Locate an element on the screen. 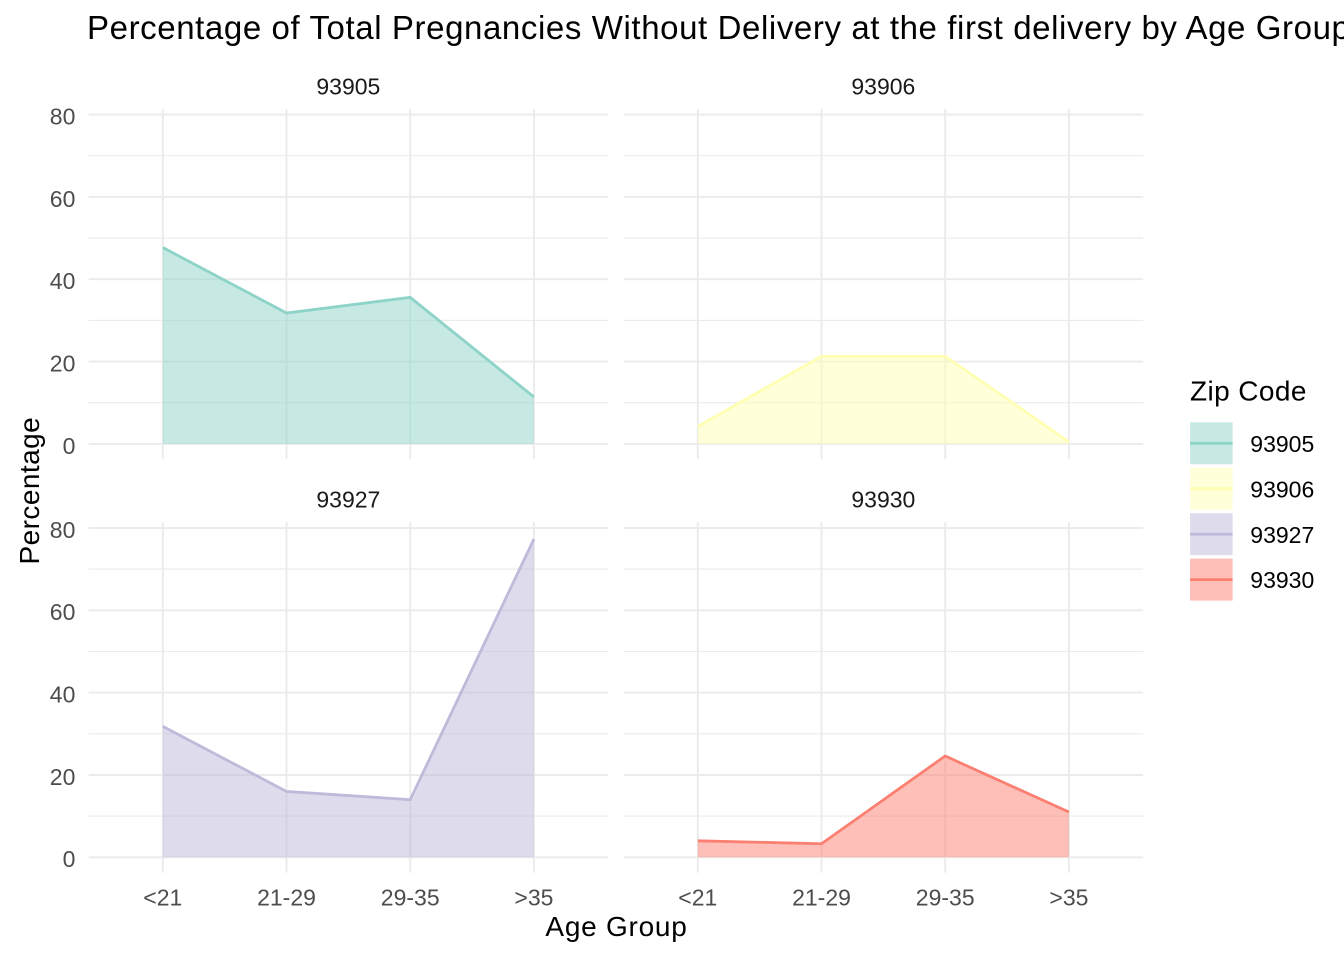 This screenshot has height=960, width=1344. svg-text: Zip Code is located at coordinates (1248, 390).